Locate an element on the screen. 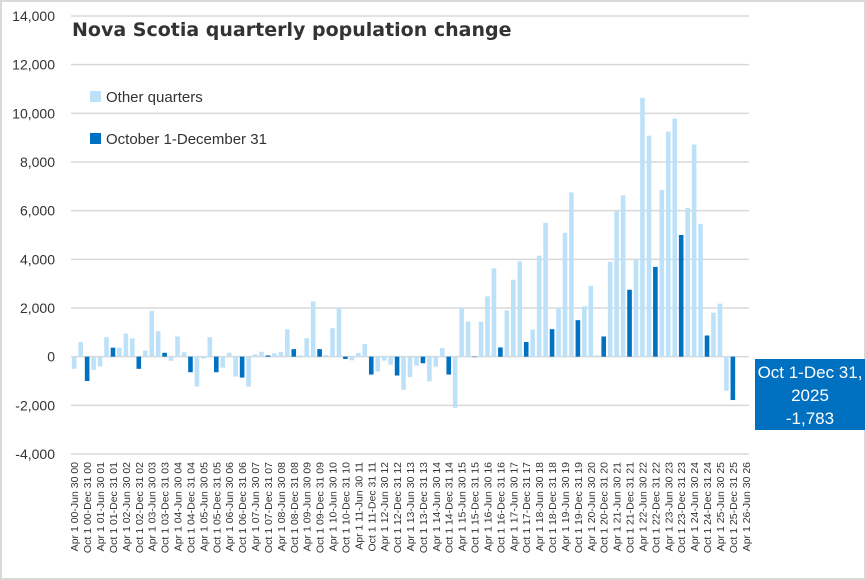  x-tick-label: Oct 1 08-Dec 31 08 is located at coordinates (295, 507).